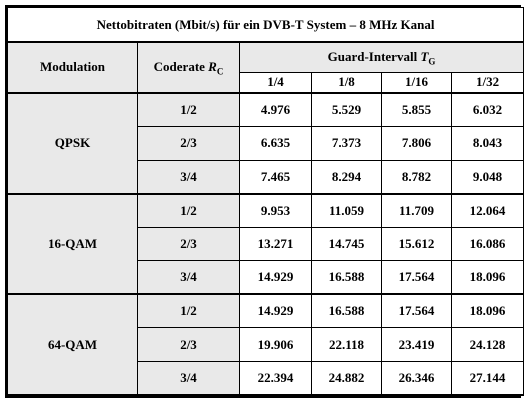 The height and width of the screenshot is (403, 527). What do you see at coordinates (432, 61) in the screenshot?
I see `guard-subscript: G` at bounding box center [432, 61].